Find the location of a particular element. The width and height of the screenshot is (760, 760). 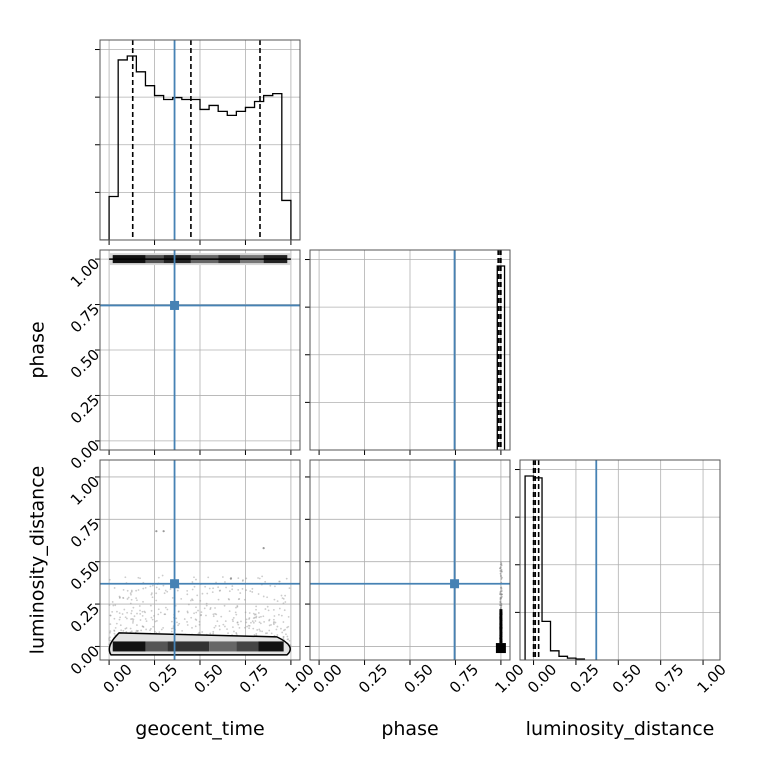

x-tick-label: 1.00 is located at coordinates (509, 678).